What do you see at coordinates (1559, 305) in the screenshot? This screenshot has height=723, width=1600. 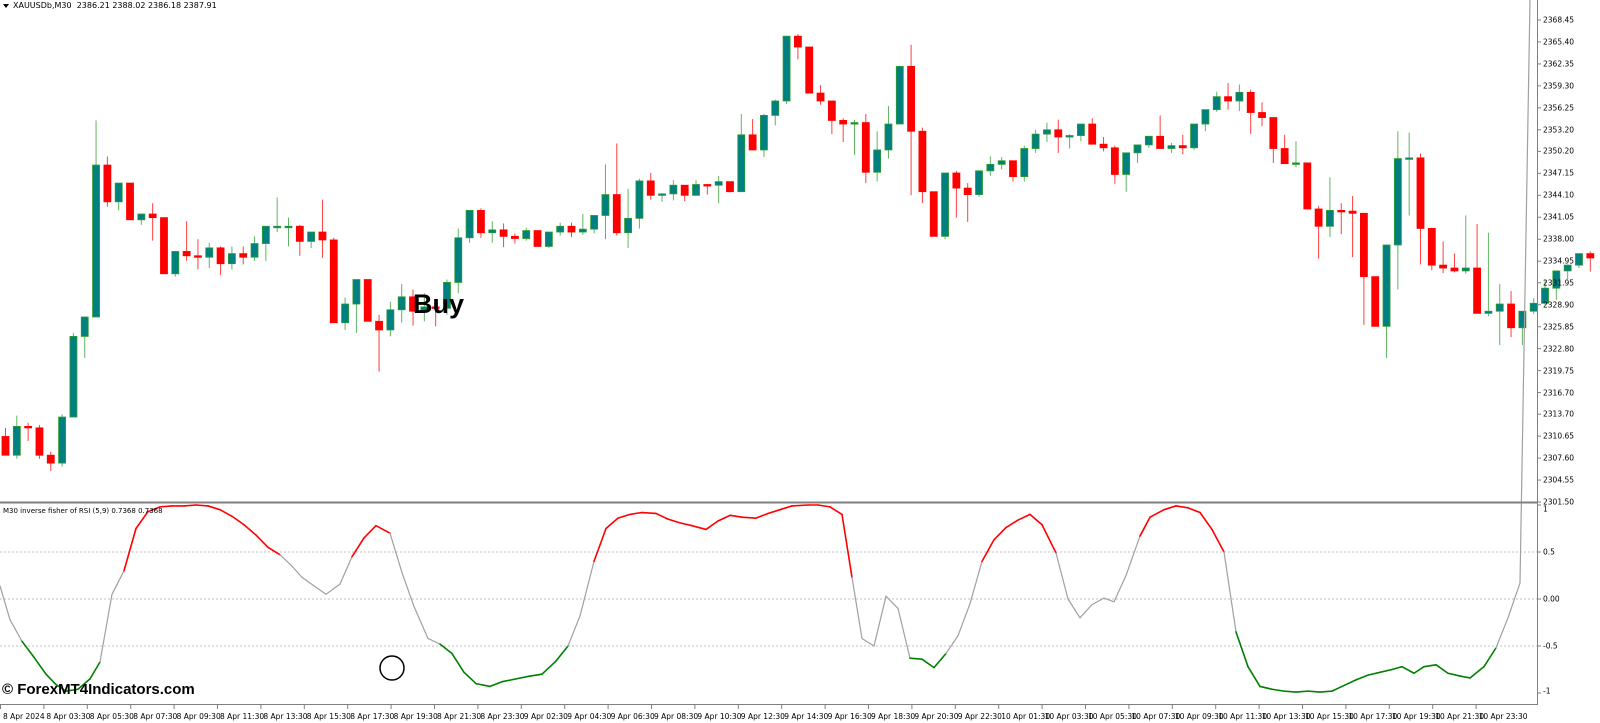 I see `price-axis-label: 2328.90` at bounding box center [1559, 305].